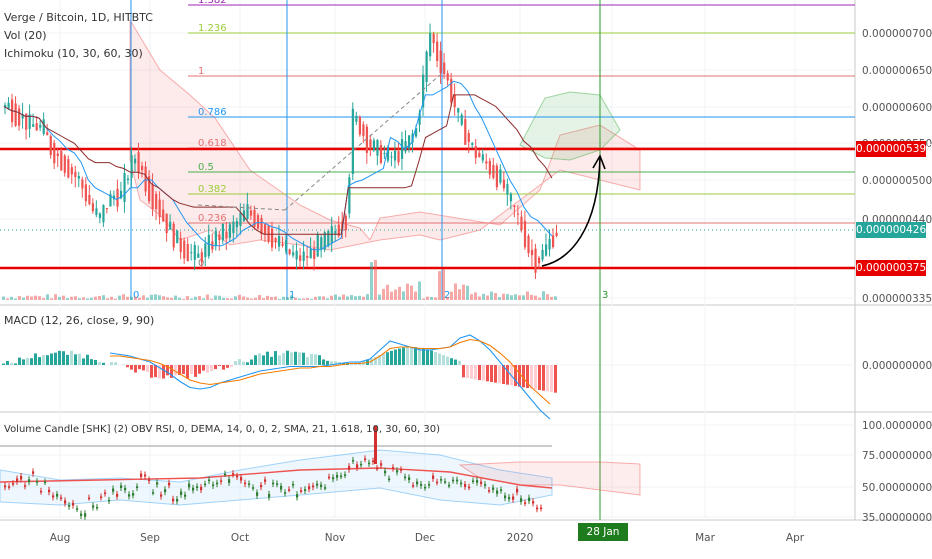 The height and width of the screenshot is (559, 932). Describe the element at coordinates (212, 3) in the screenshot. I see `fib-level-label: 1.382` at that location.